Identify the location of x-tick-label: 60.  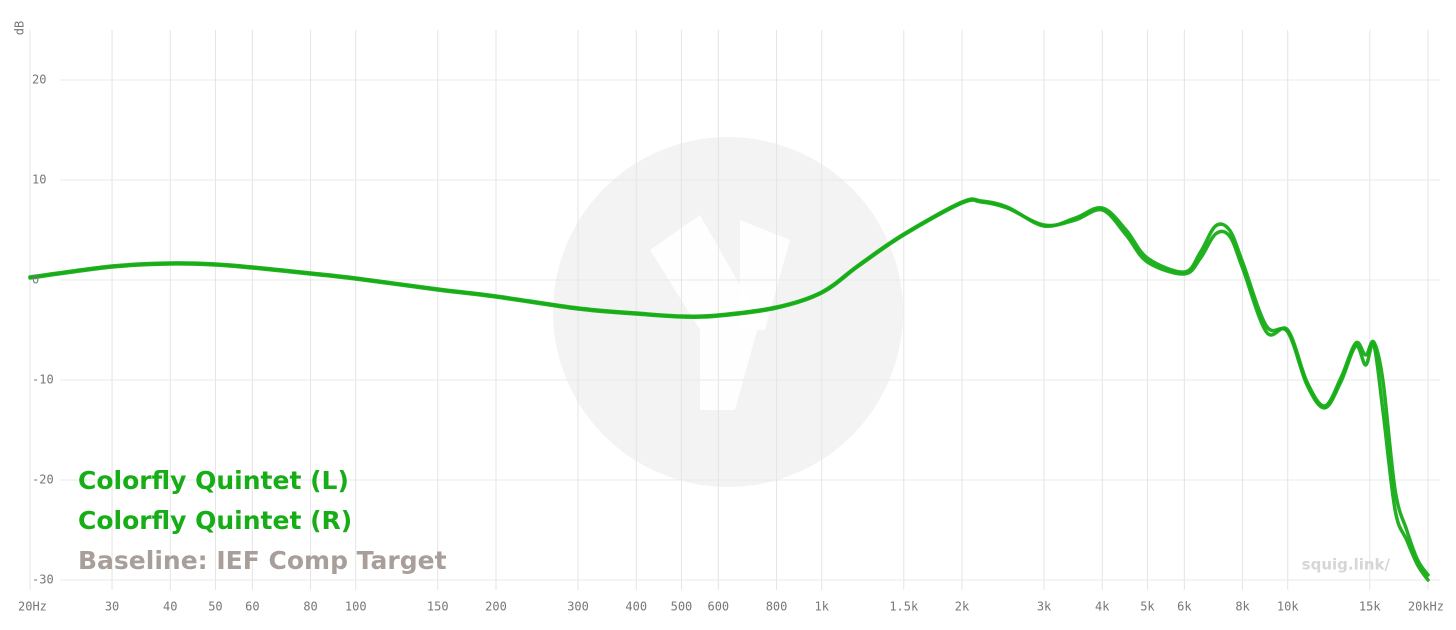
(252, 607).